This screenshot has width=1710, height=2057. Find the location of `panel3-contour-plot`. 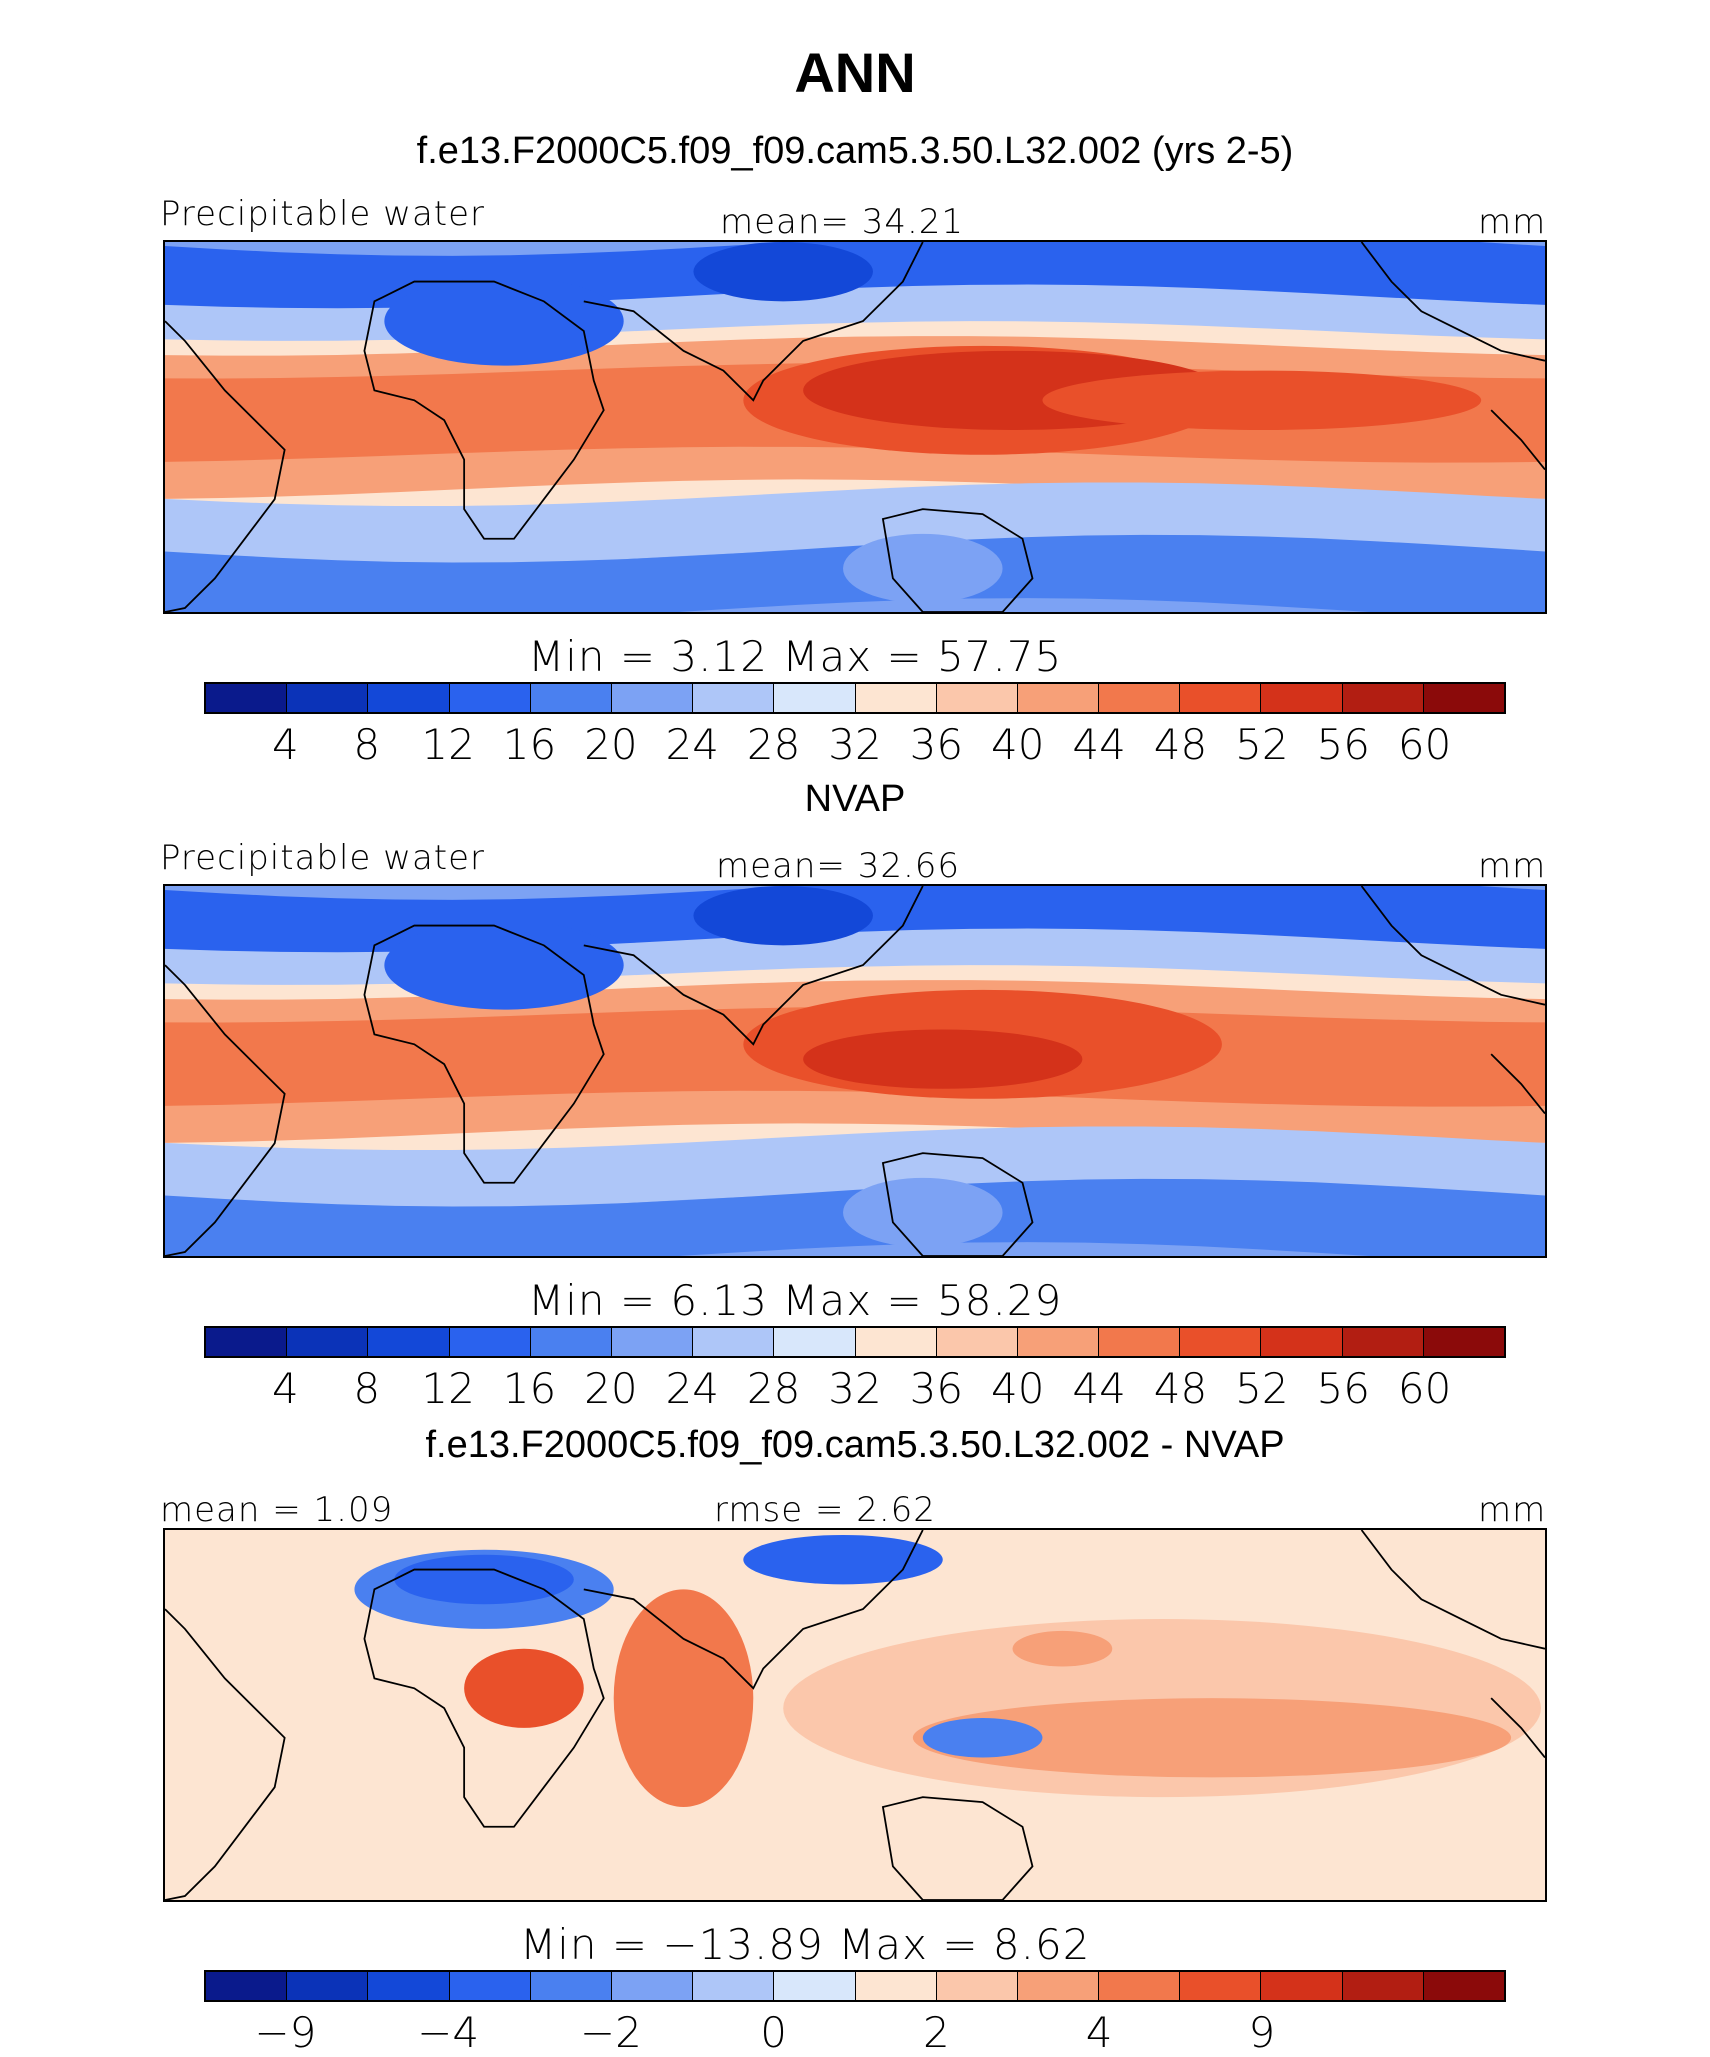

panel3-contour-plot is located at coordinates (855, 1715).